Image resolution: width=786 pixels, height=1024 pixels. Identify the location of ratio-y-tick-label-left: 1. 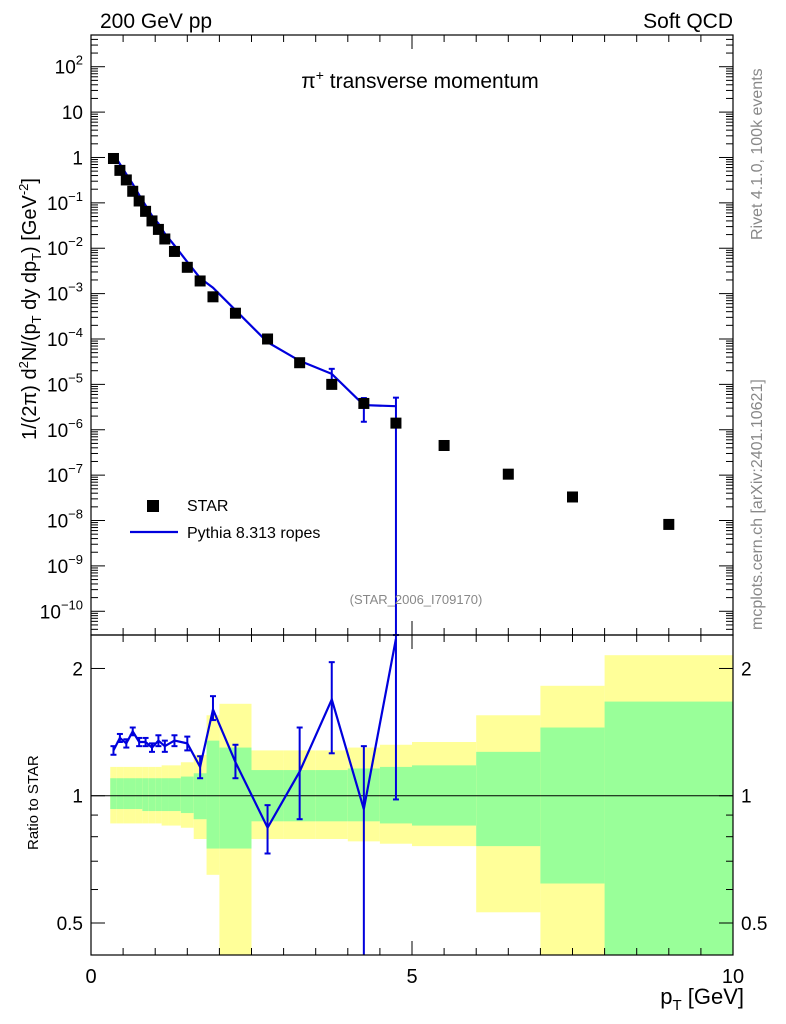
(77, 797).